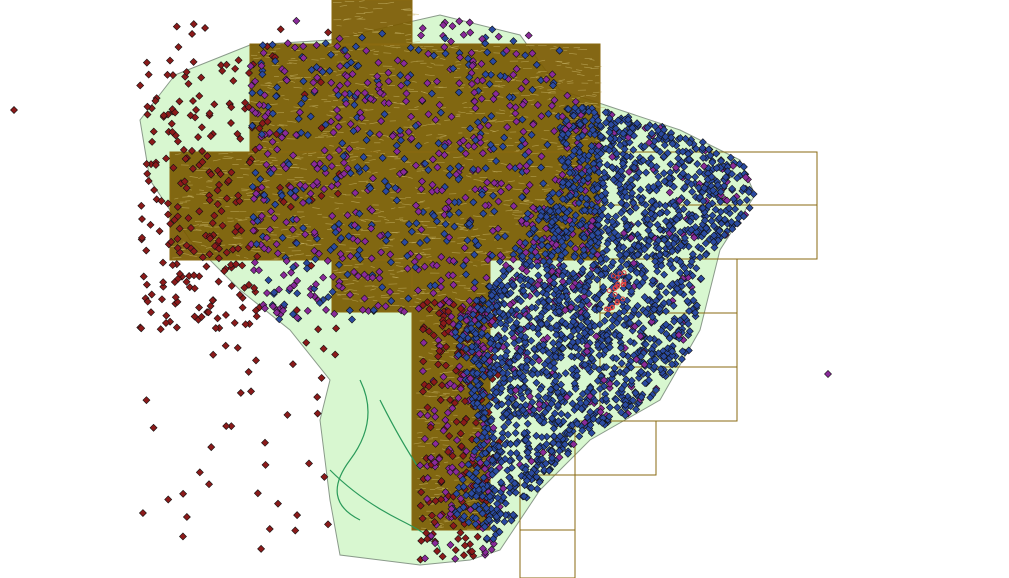 Image resolution: width=1009 pixels, height=578 pixels. Describe the element at coordinates (425, 98) in the screenshot. I see `grid-cell` at that location.